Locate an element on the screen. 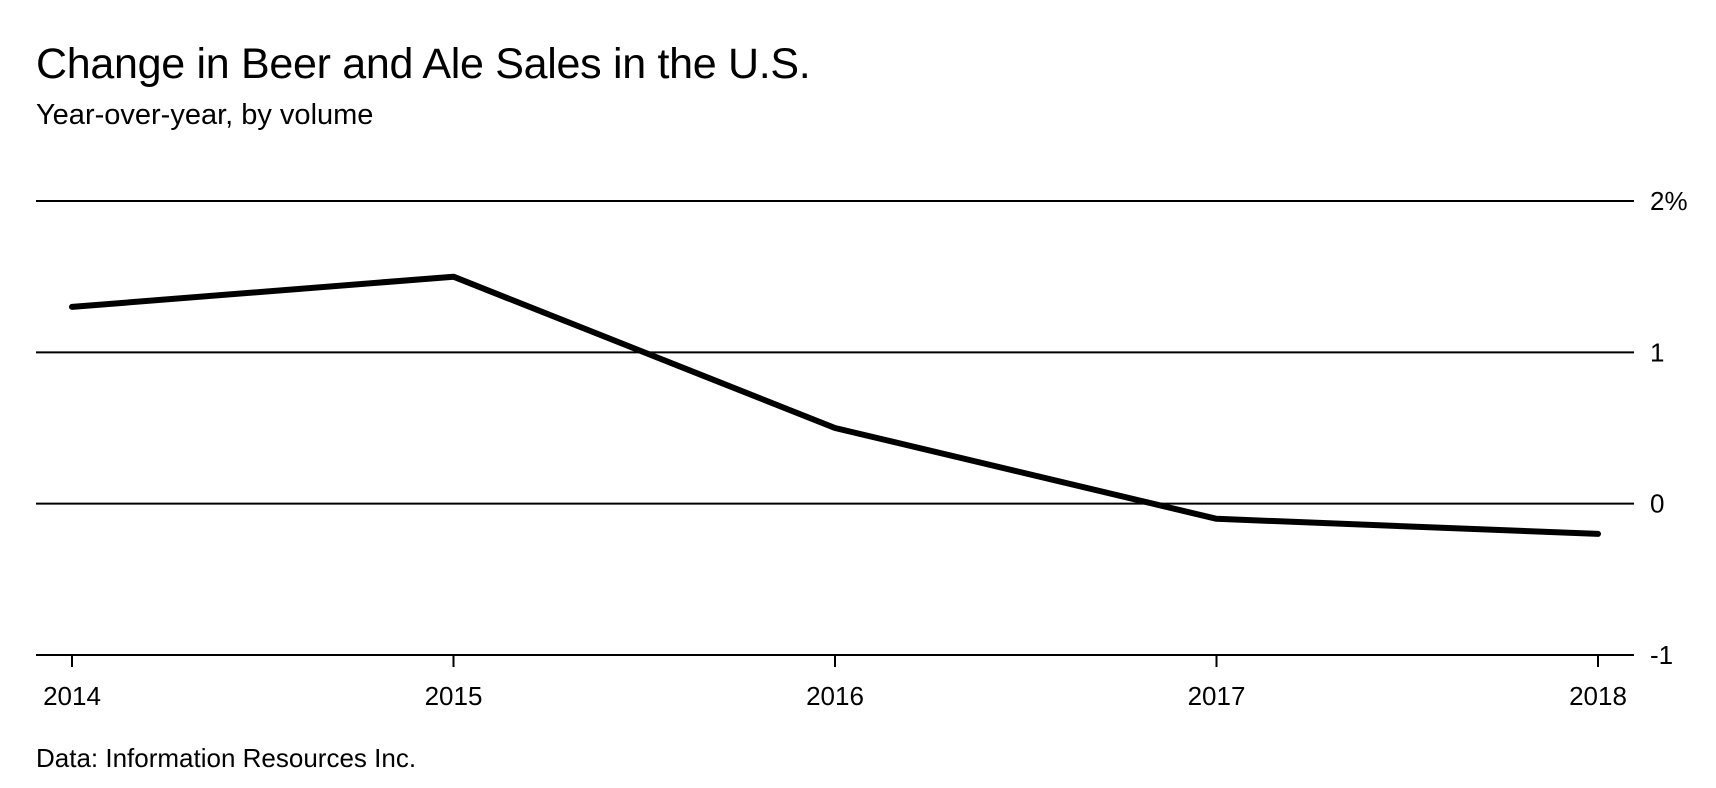  chart-subtitle: Year-over-year, by volume is located at coordinates (205, 115).